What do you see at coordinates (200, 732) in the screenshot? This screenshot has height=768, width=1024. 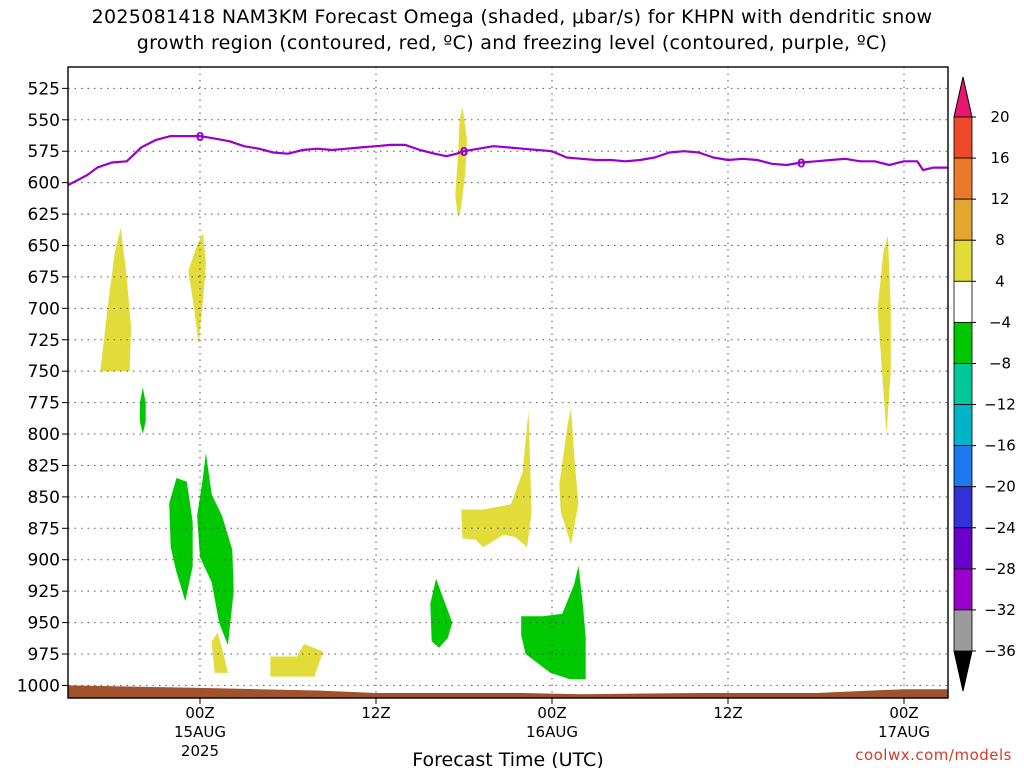 I see `x-tick-date: 15AUG` at bounding box center [200, 732].